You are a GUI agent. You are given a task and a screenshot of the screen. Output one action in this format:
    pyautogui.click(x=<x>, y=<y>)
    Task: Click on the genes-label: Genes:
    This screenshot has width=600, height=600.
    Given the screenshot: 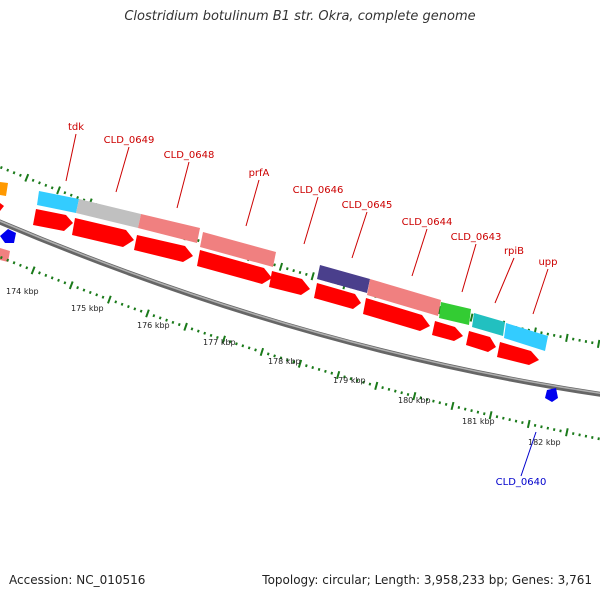 What is the action you would take?
    pyautogui.click(x=532, y=580)
    